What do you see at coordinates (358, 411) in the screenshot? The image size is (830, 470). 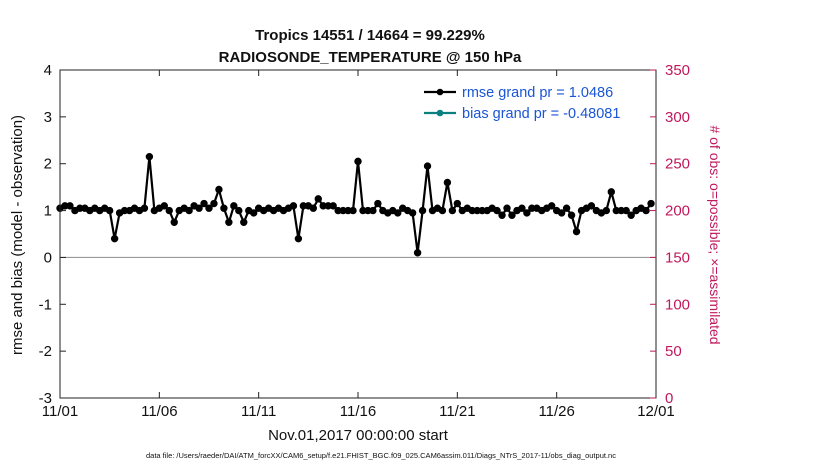 I see `x-tick-label: 11/16` at bounding box center [358, 411].